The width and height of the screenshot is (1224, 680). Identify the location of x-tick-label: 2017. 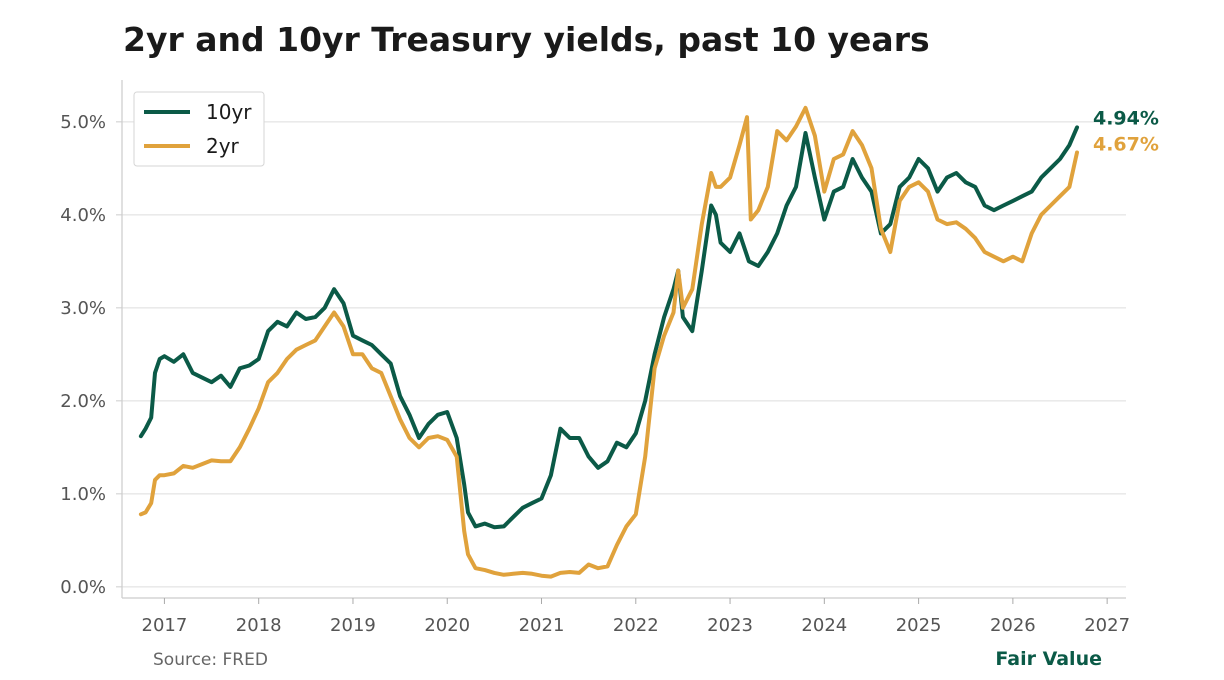
(165, 625).